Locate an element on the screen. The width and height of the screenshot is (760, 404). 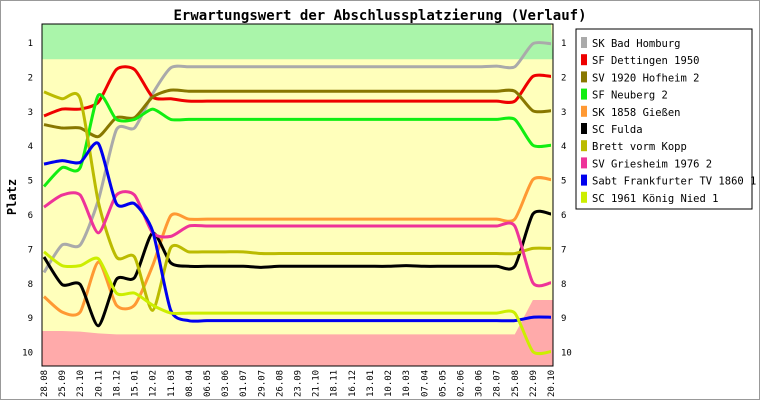
x-tick-label: 05.05 is located at coordinates (443, 383).